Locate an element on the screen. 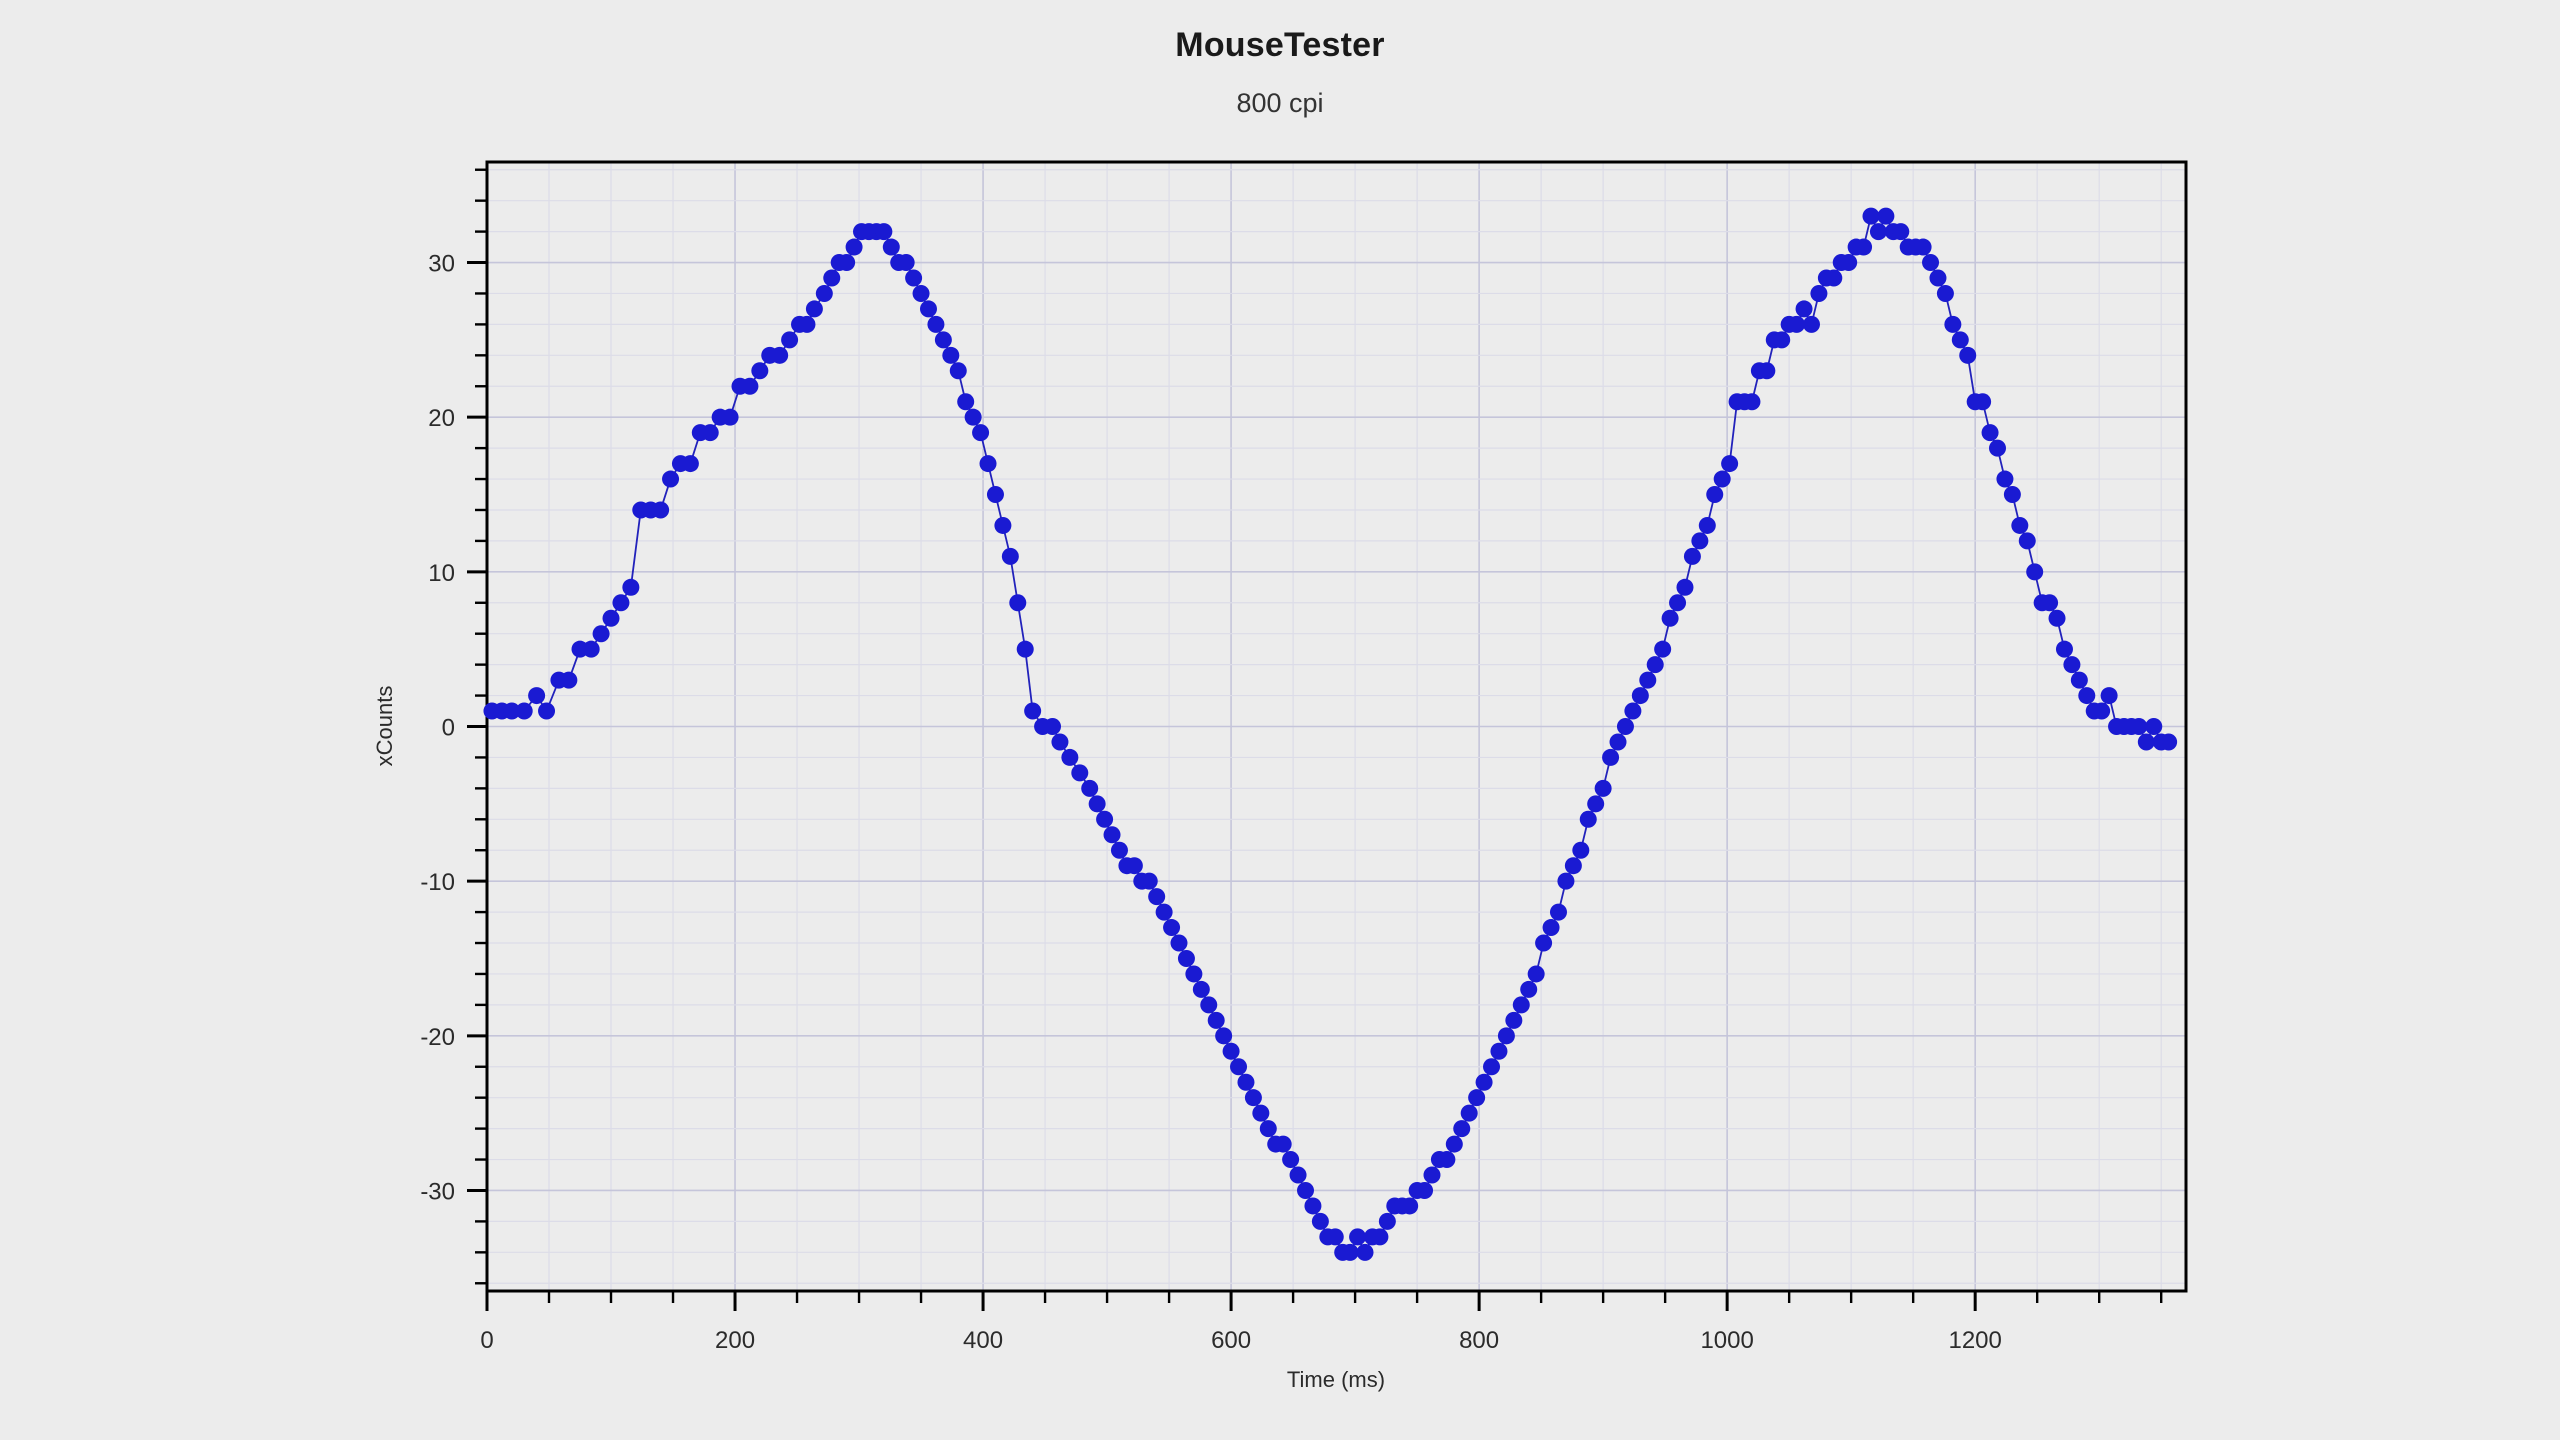 This screenshot has height=1440, width=2560. y-tick-label: 0 is located at coordinates (448, 728).